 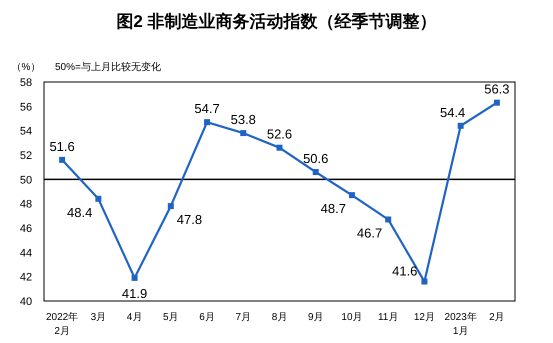 What do you see at coordinates (79, 212) in the screenshot?
I see `data-label: 48.4` at bounding box center [79, 212].